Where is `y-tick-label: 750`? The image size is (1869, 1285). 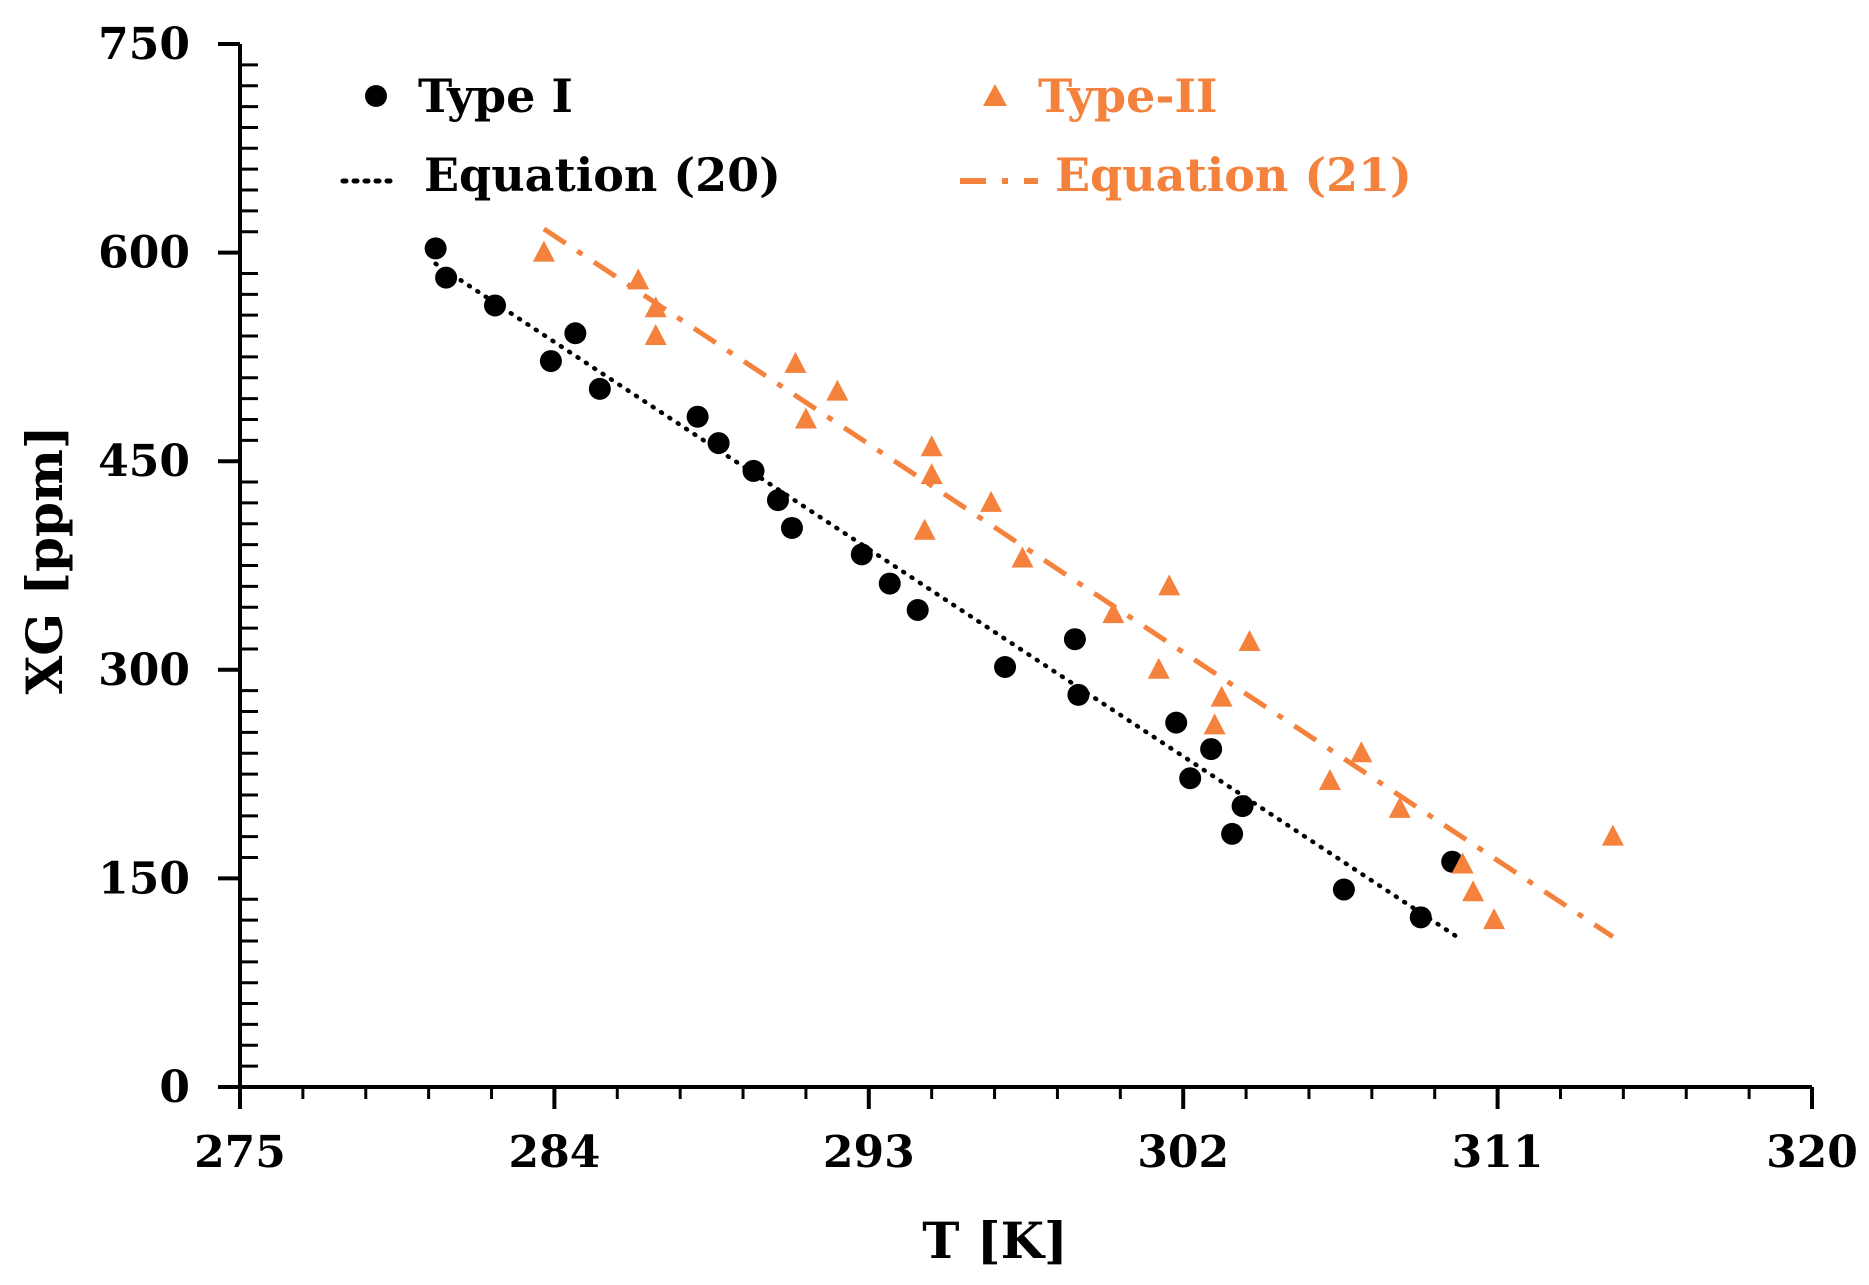
y-tick-label: 750 is located at coordinates (144, 44).